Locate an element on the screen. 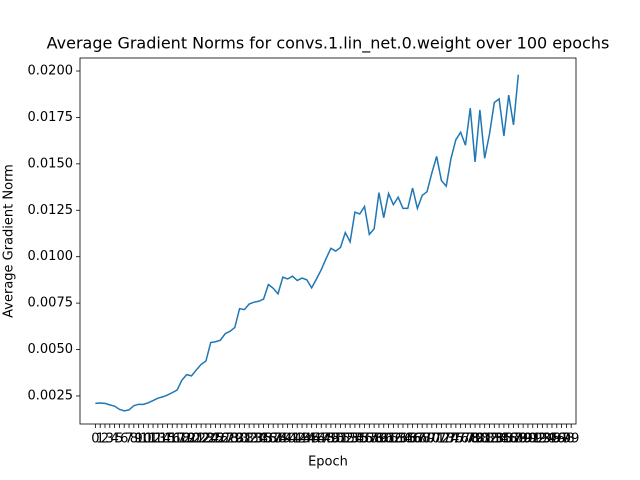 The image size is (640, 480). x-tick-label: 12 is located at coordinates (153, 439).